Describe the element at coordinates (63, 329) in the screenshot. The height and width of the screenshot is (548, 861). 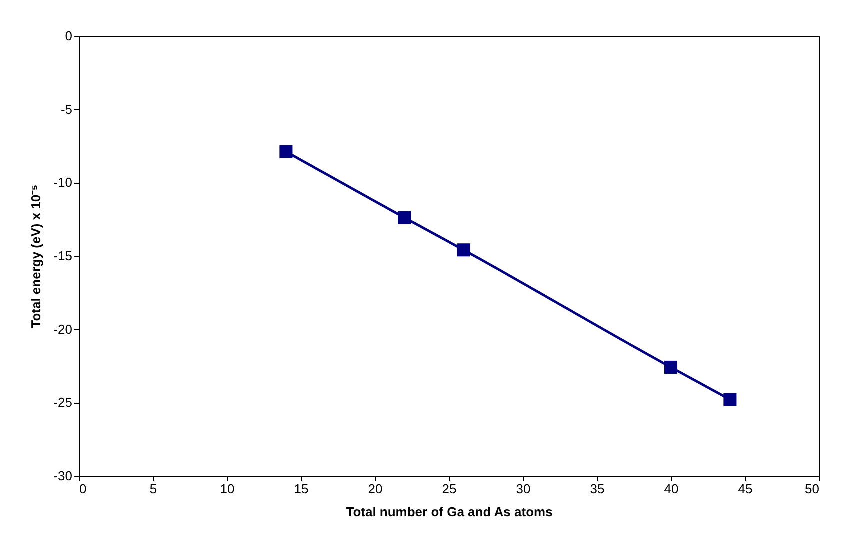
I see `y-tick-label: -20` at that location.